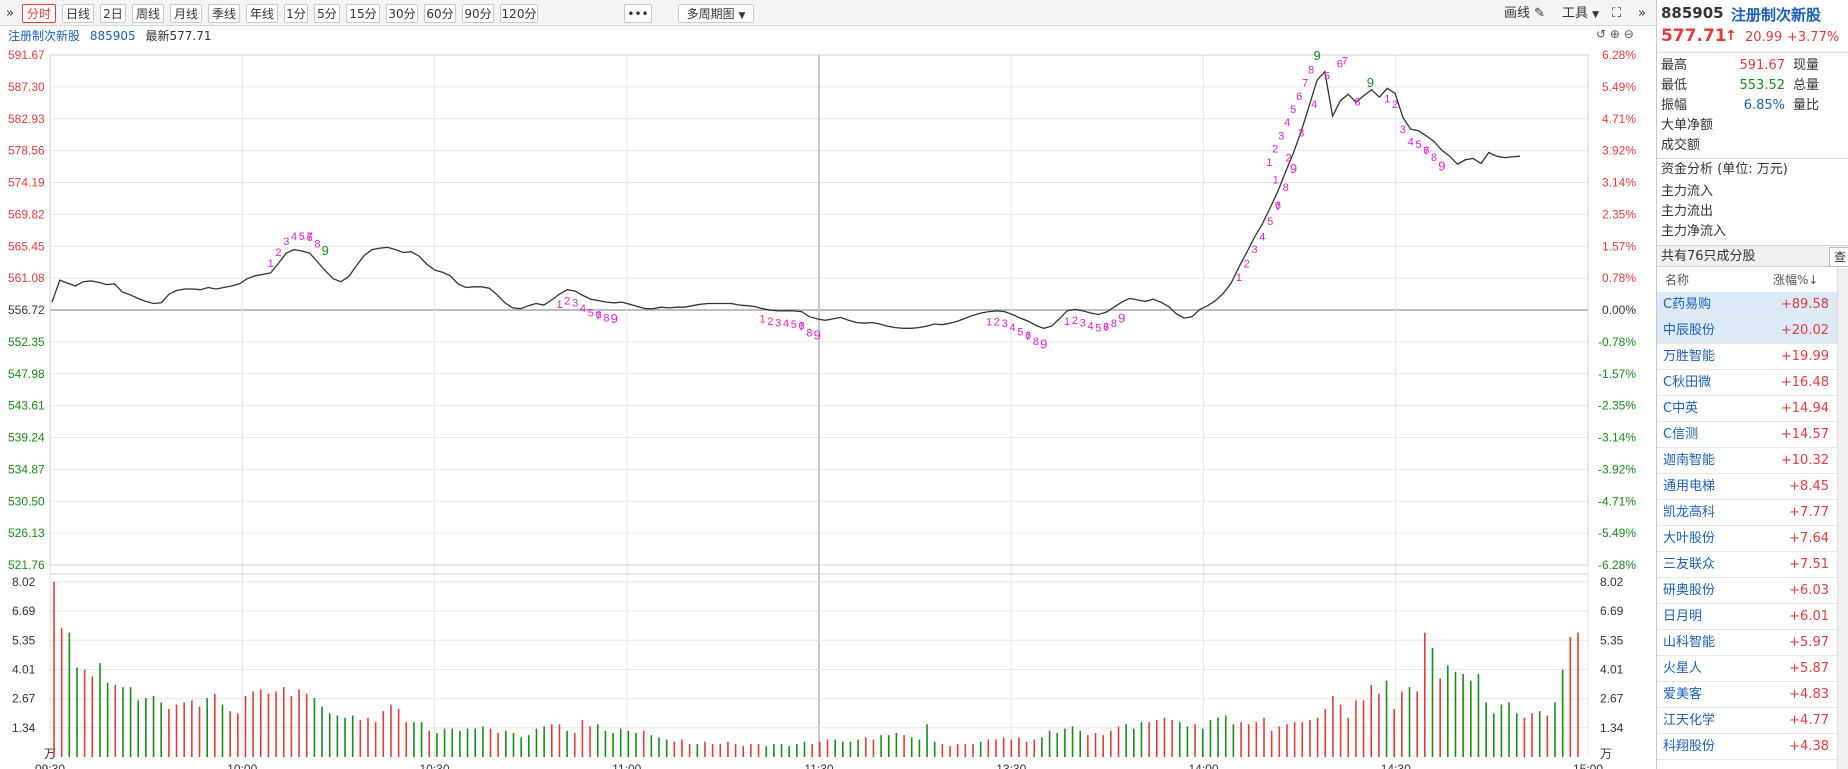 This screenshot has width=1848, height=769. Describe the element at coordinates (50, 754) in the screenshot. I see `volume-unit-left: 万` at that location.